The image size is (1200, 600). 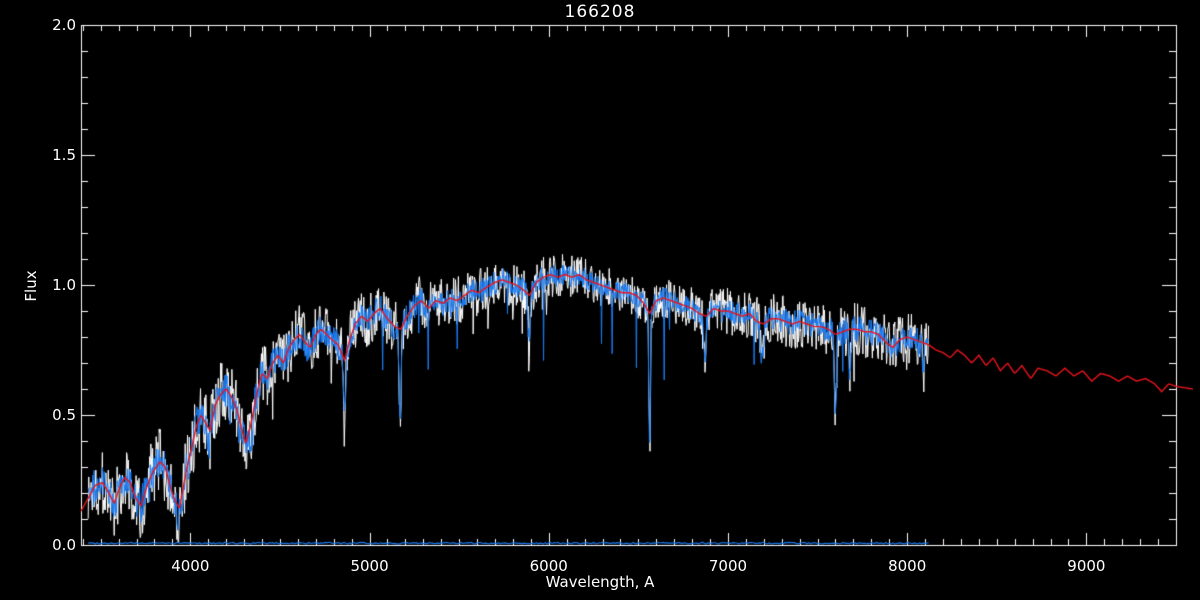 What do you see at coordinates (64, 285) in the screenshot?
I see `y-tick-label: 1.0` at bounding box center [64, 285].